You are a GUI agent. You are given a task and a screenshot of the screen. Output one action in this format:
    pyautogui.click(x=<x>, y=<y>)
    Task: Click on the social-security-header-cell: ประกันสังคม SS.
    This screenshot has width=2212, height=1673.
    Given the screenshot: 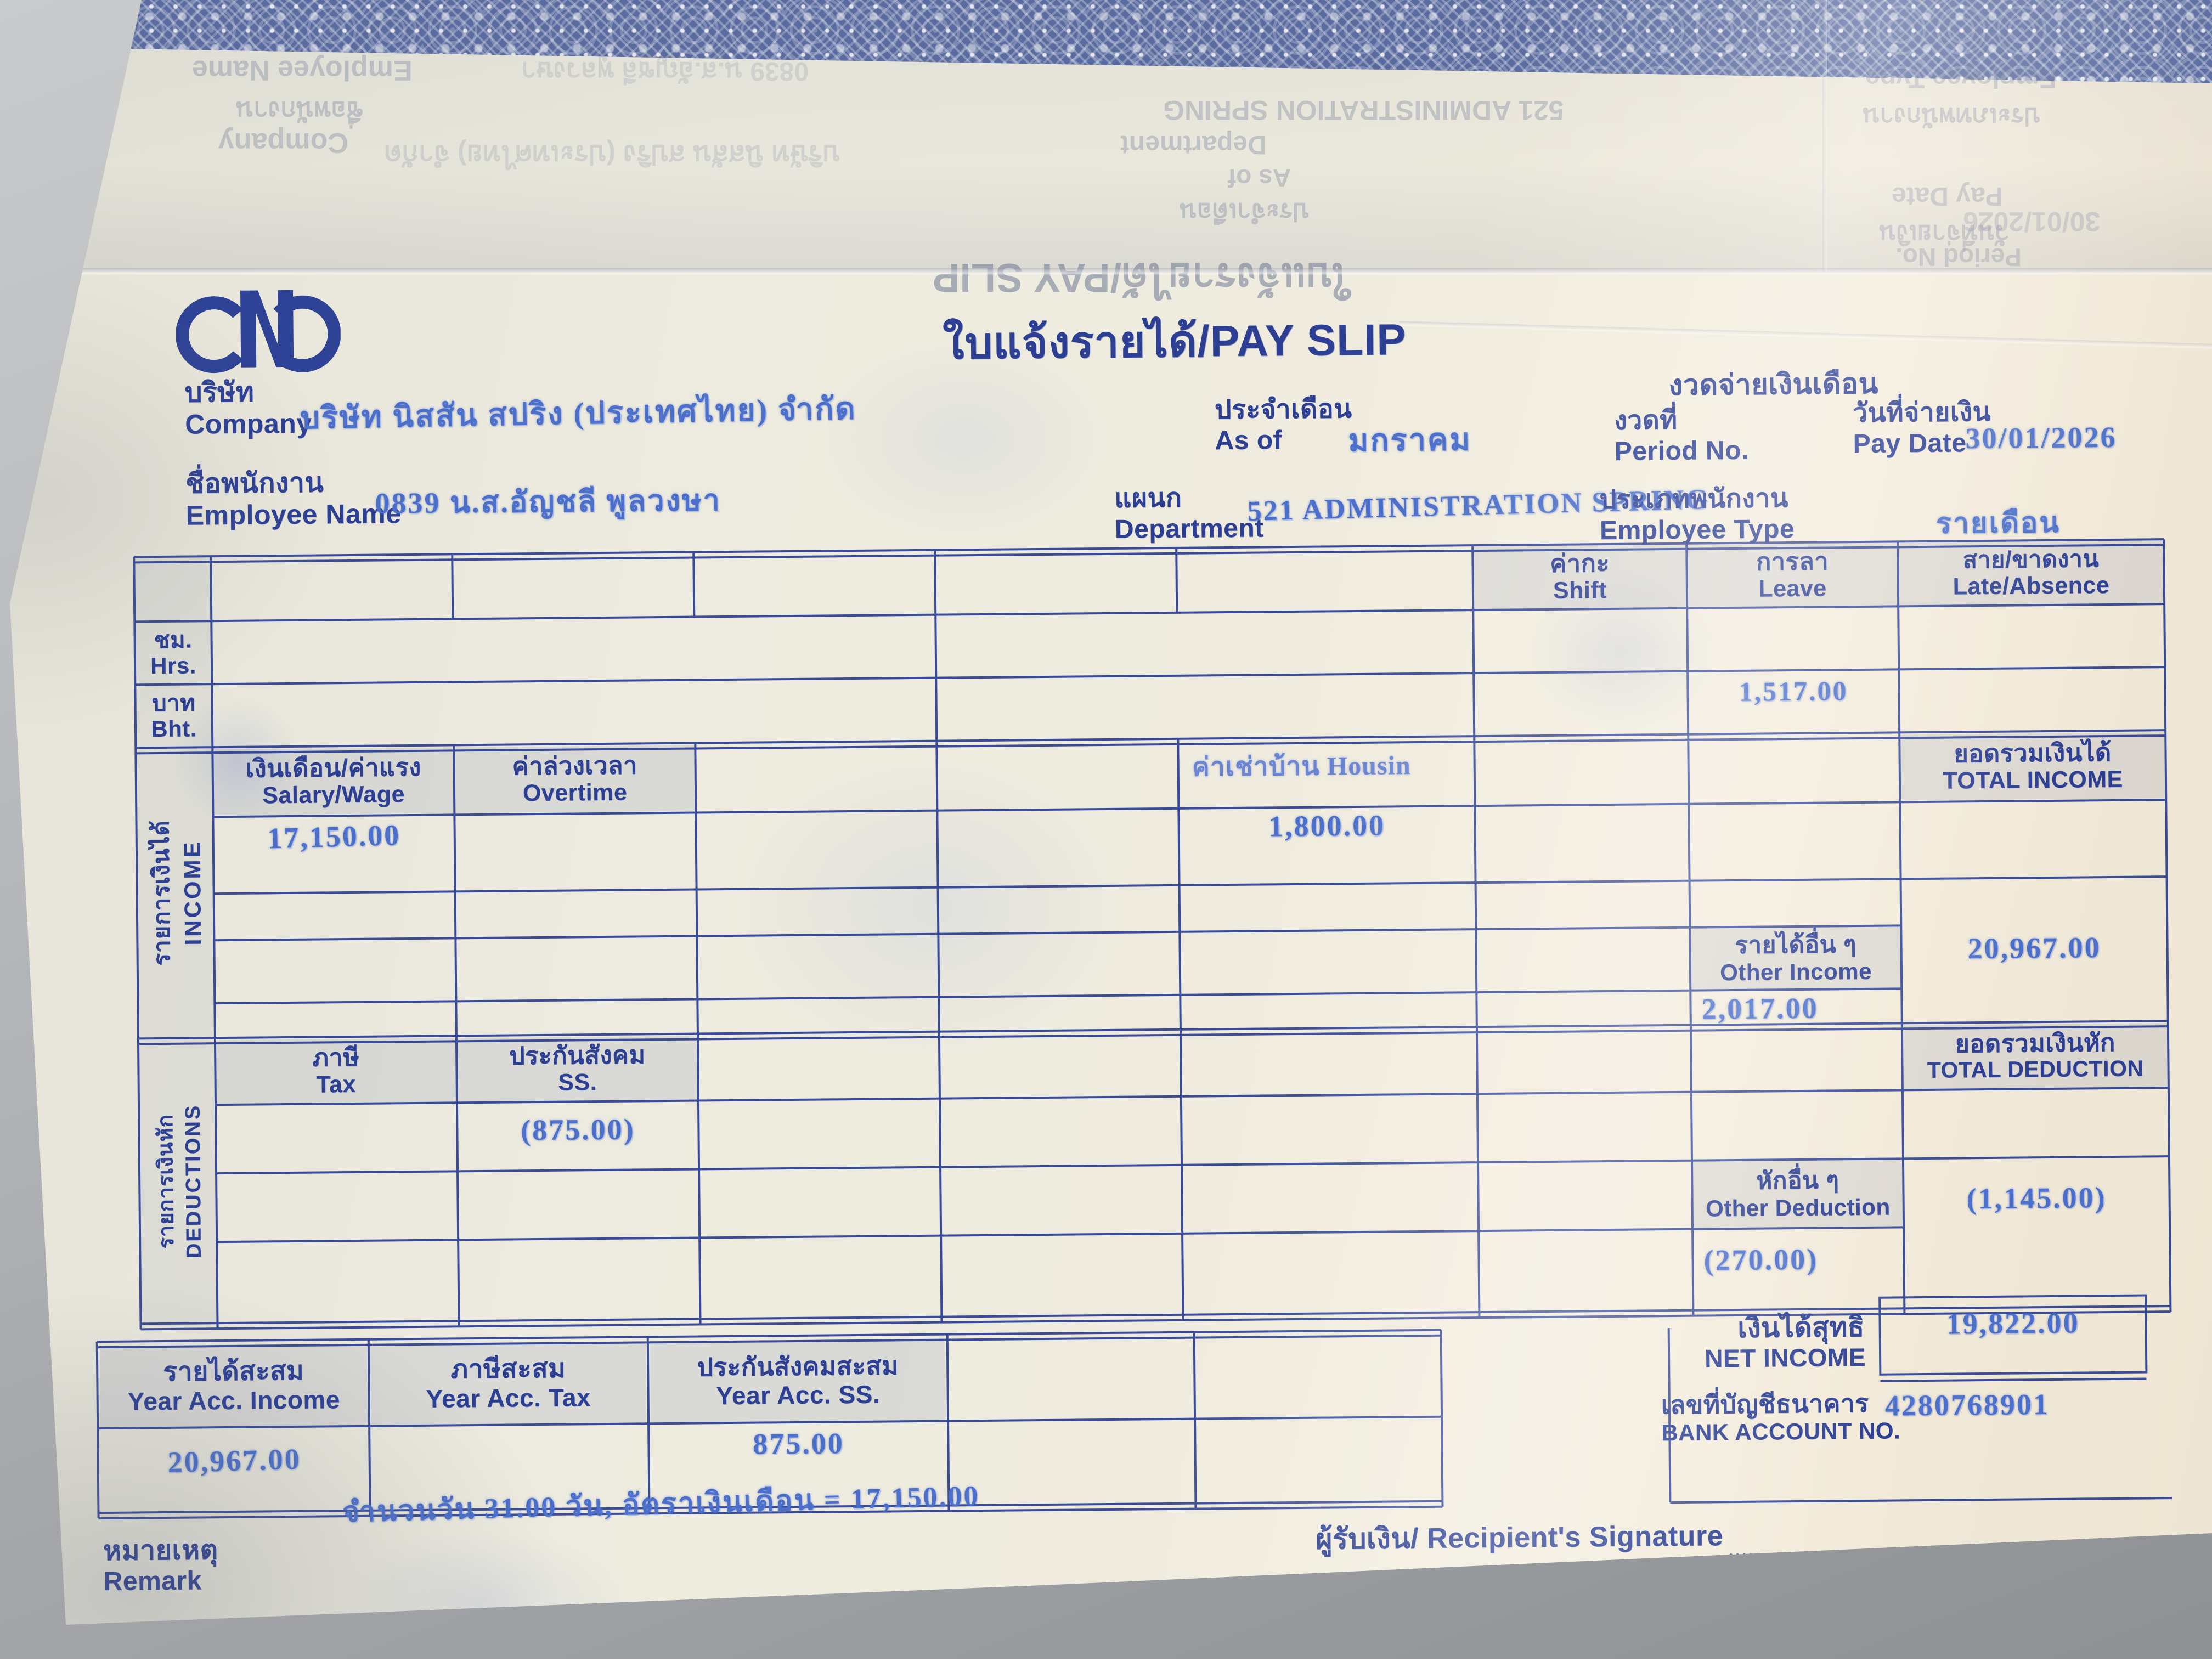 What is the action you would take?
    pyautogui.click(x=577, y=1069)
    